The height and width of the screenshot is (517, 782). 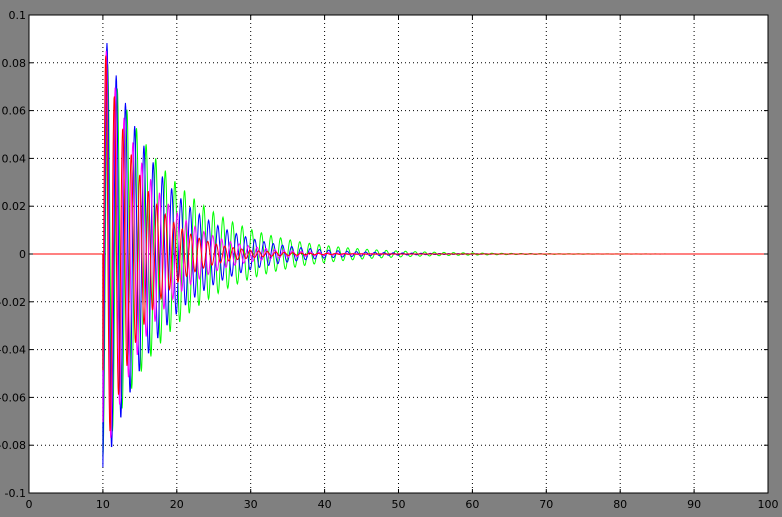 I want to click on x-tick-label: 90, so click(x=694, y=504).